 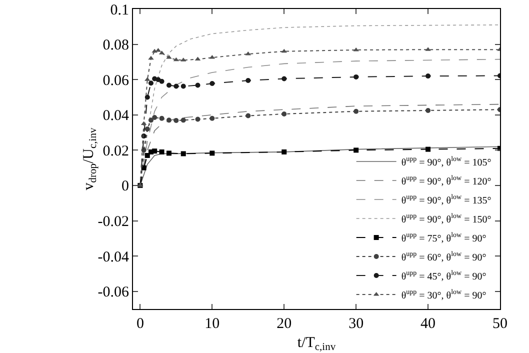 What do you see at coordinates (443, 257) in the screenshot?
I see `legend-label: θ$^{upp}$ = 60°, θ$^{low}$ = 90°` at bounding box center [443, 257].